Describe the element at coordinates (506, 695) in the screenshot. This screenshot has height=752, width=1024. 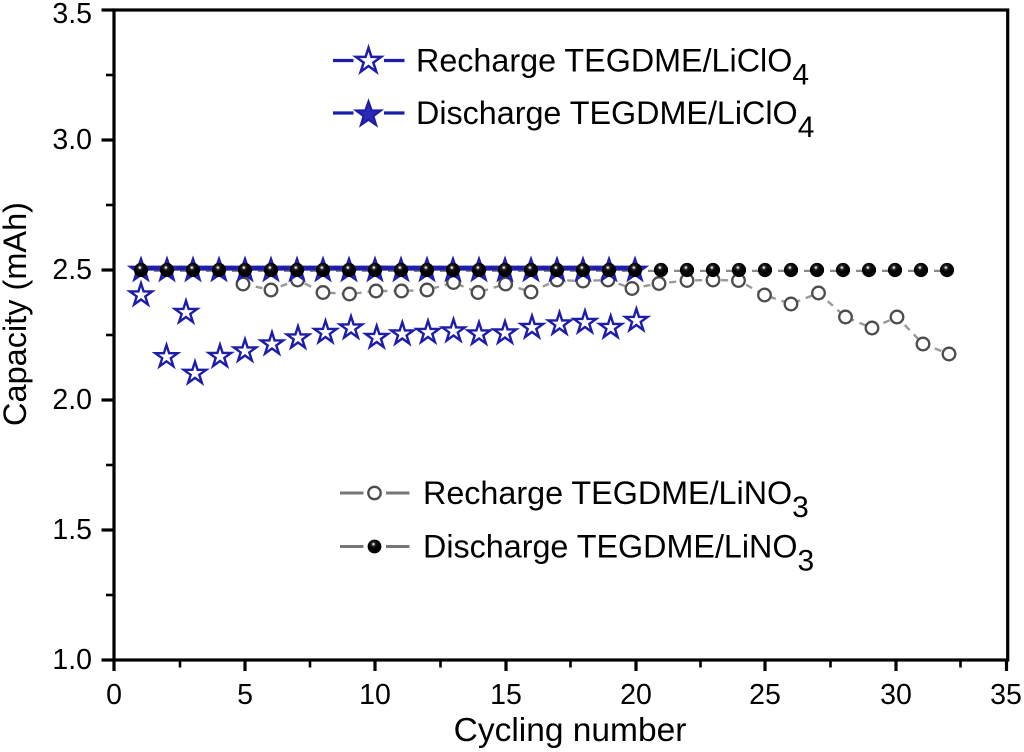
I see `svg-text: 15` at that location.